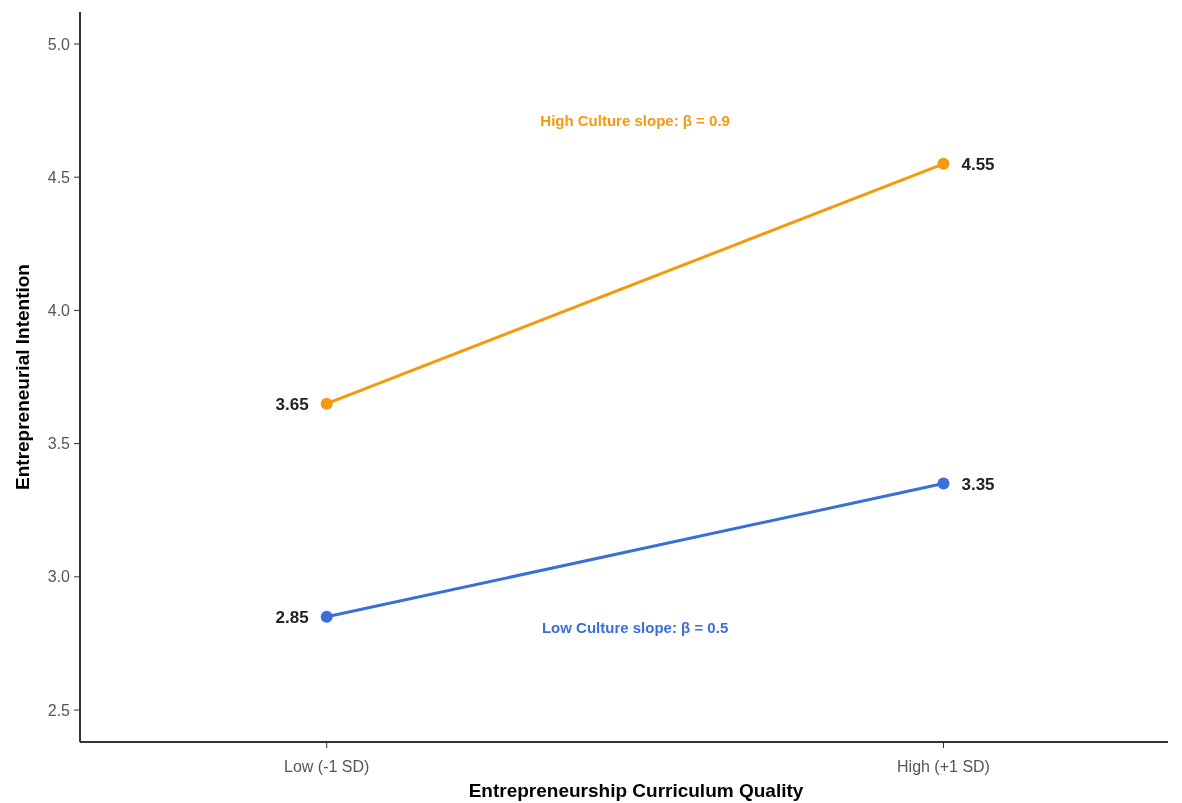  I want to click on data-label: 4.55, so click(978, 164).